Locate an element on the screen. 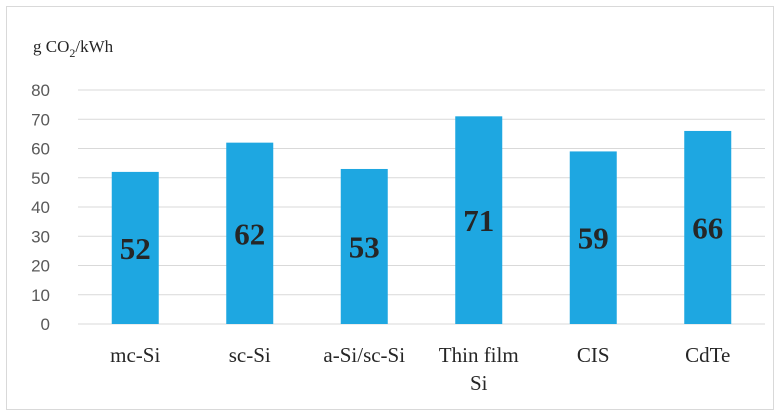  data-label: 53 is located at coordinates (364, 246).